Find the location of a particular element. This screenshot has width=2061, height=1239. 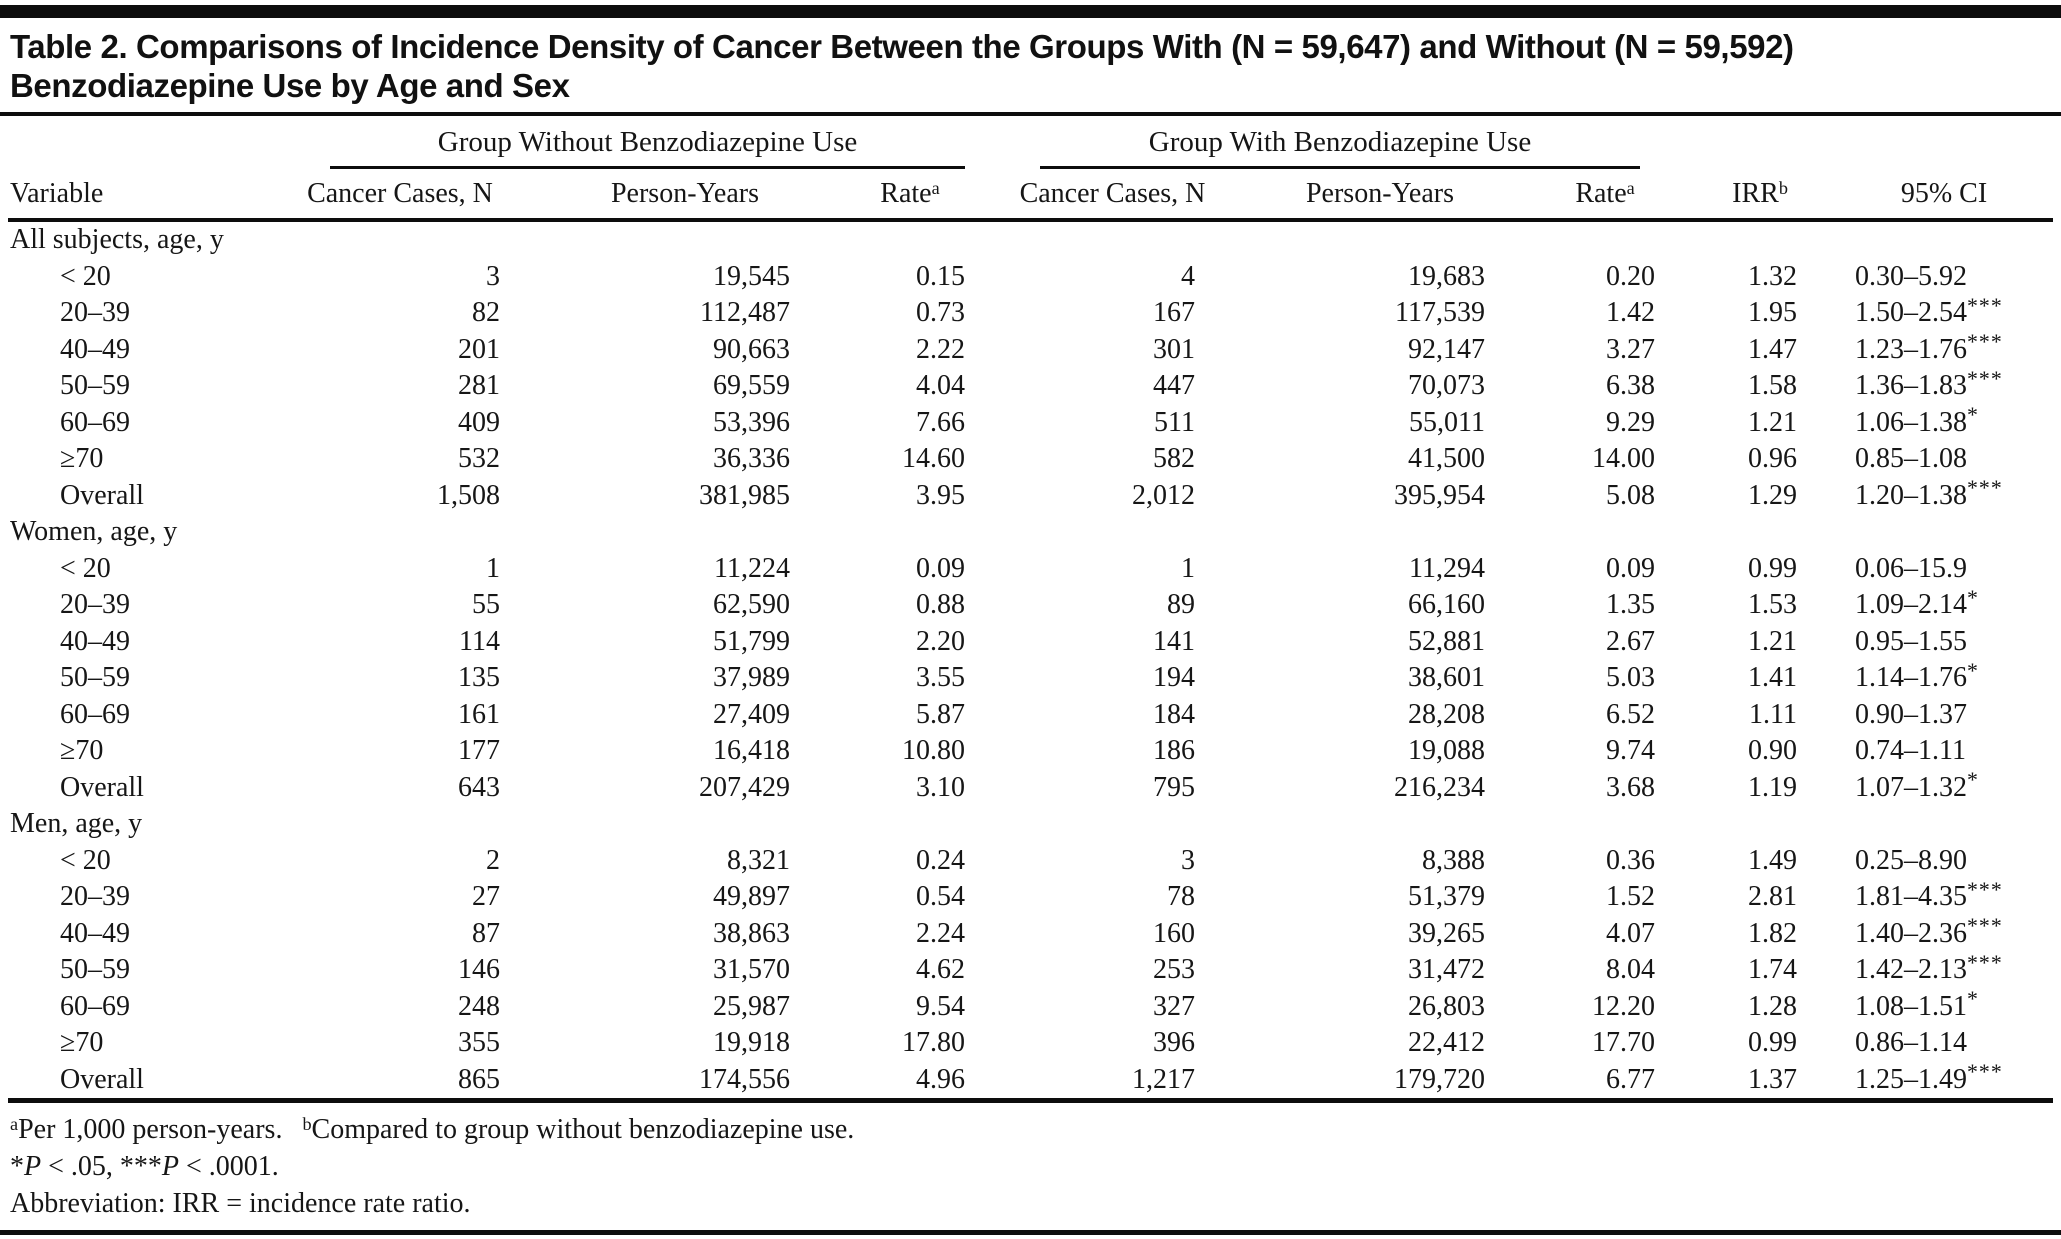

cell-person-years-with: 38,601 is located at coordinates (1446, 677).